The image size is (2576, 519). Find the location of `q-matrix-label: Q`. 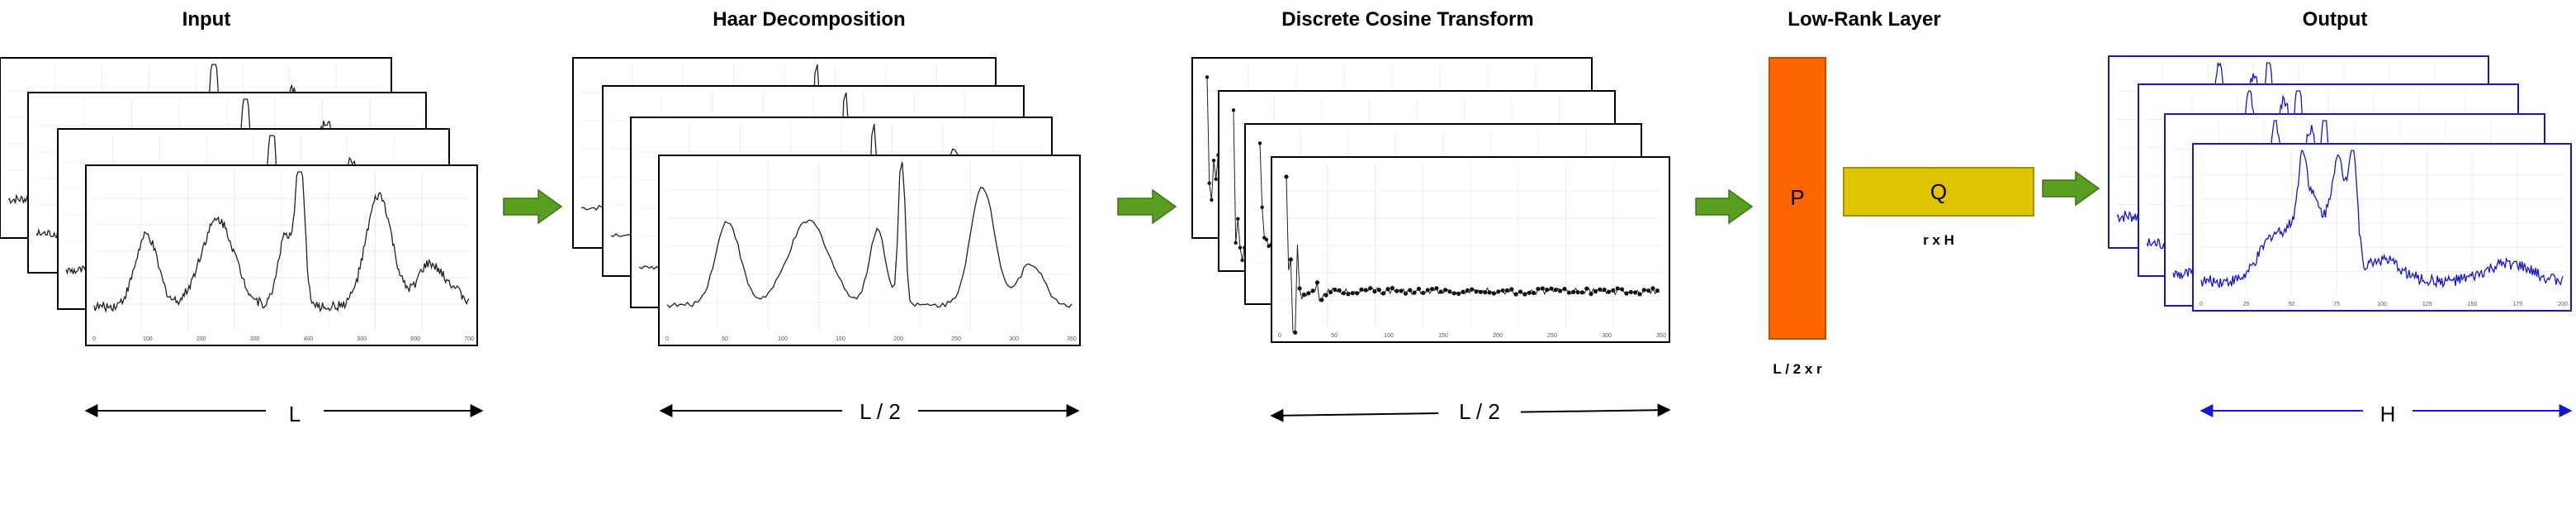

q-matrix-label: Q is located at coordinates (1938, 191).